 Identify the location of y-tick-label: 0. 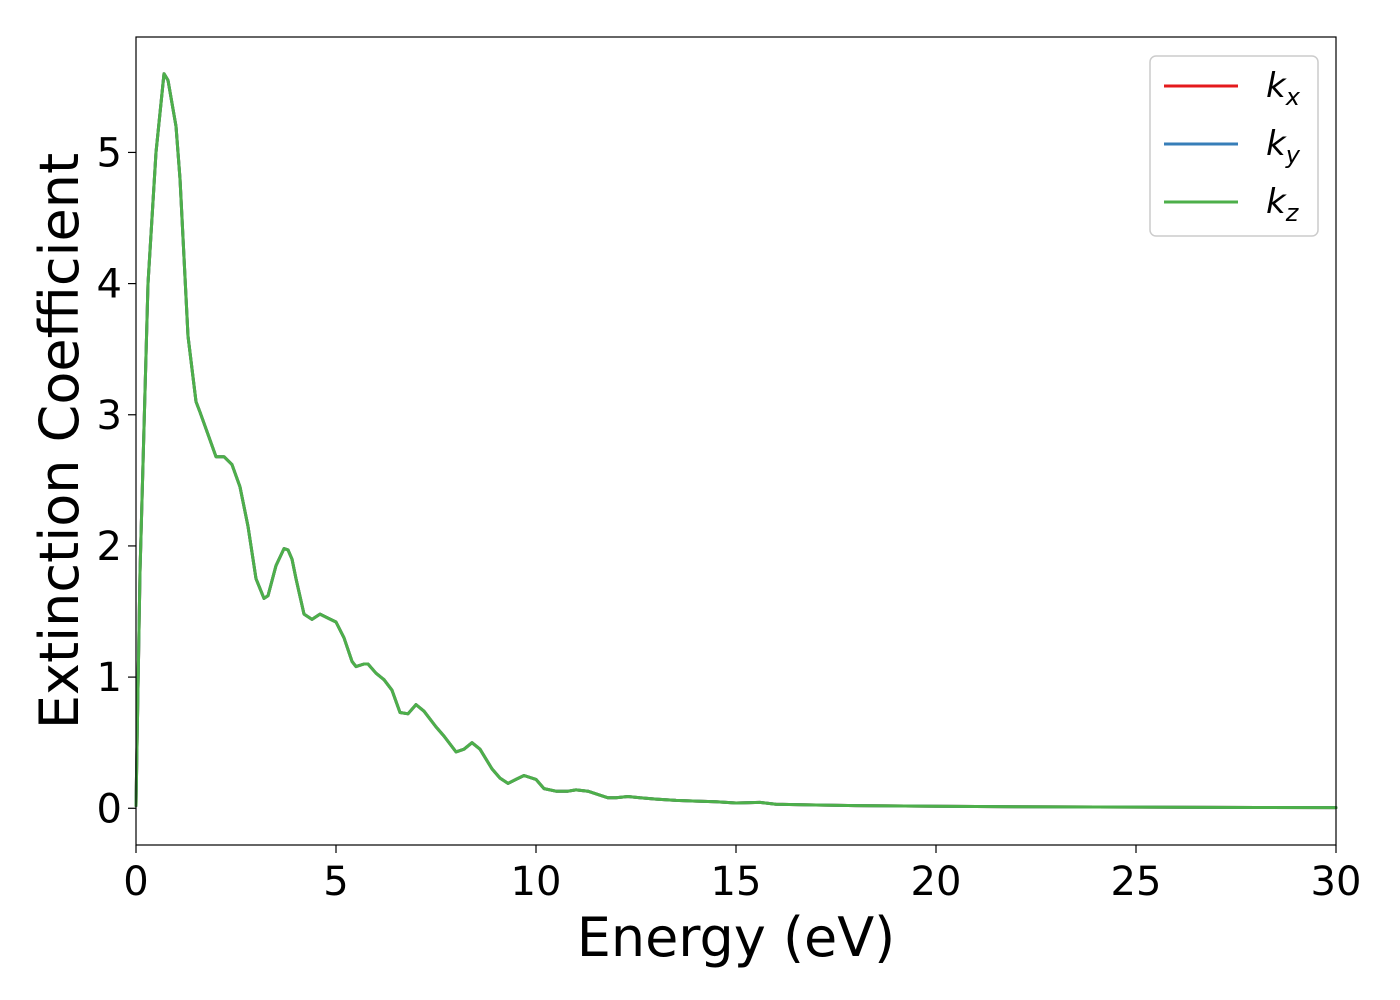
(109, 809).